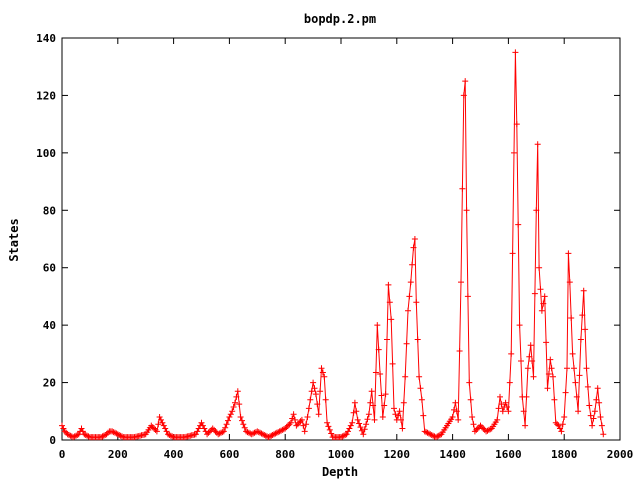 The image size is (640, 480). Describe the element at coordinates (285, 454) in the screenshot. I see `x-tick-label: 800` at that location.